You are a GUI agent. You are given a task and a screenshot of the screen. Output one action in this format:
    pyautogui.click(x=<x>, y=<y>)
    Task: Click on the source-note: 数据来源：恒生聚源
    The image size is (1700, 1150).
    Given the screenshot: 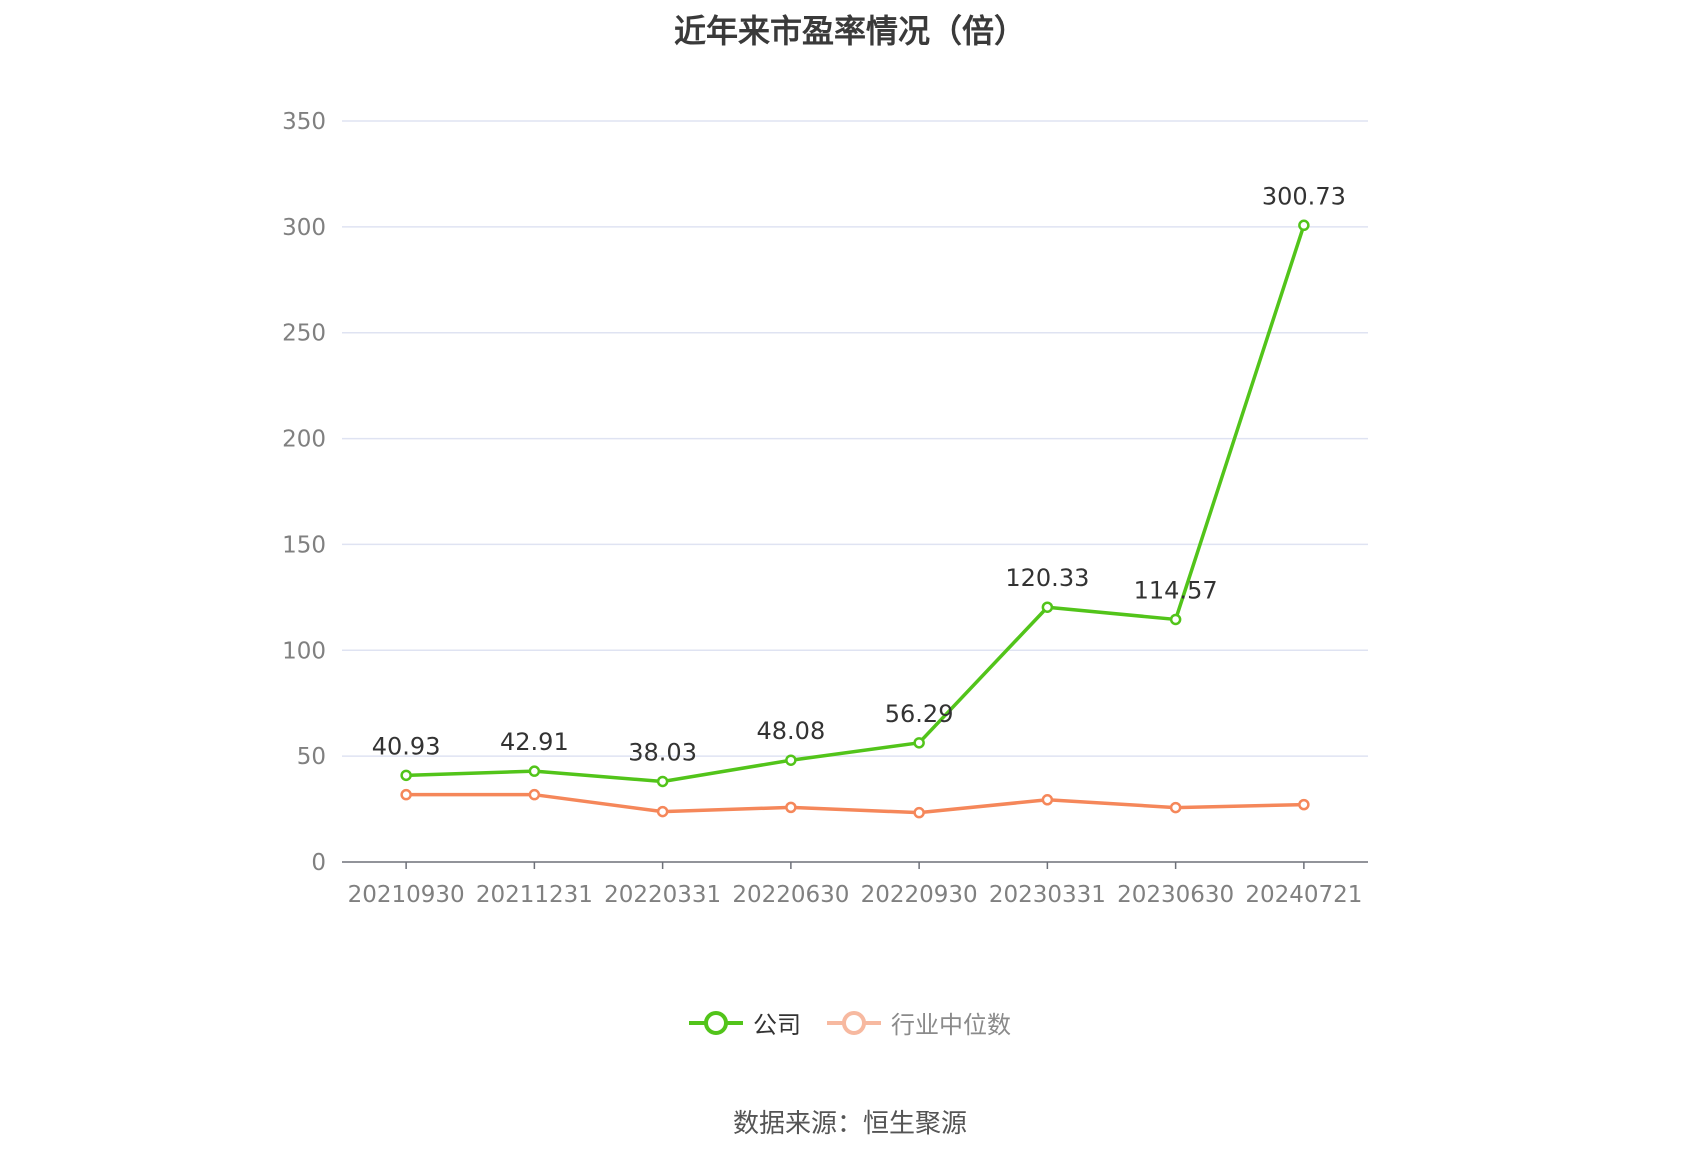 What is the action you would take?
    pyautogui.click(x=849, y=1124)
    